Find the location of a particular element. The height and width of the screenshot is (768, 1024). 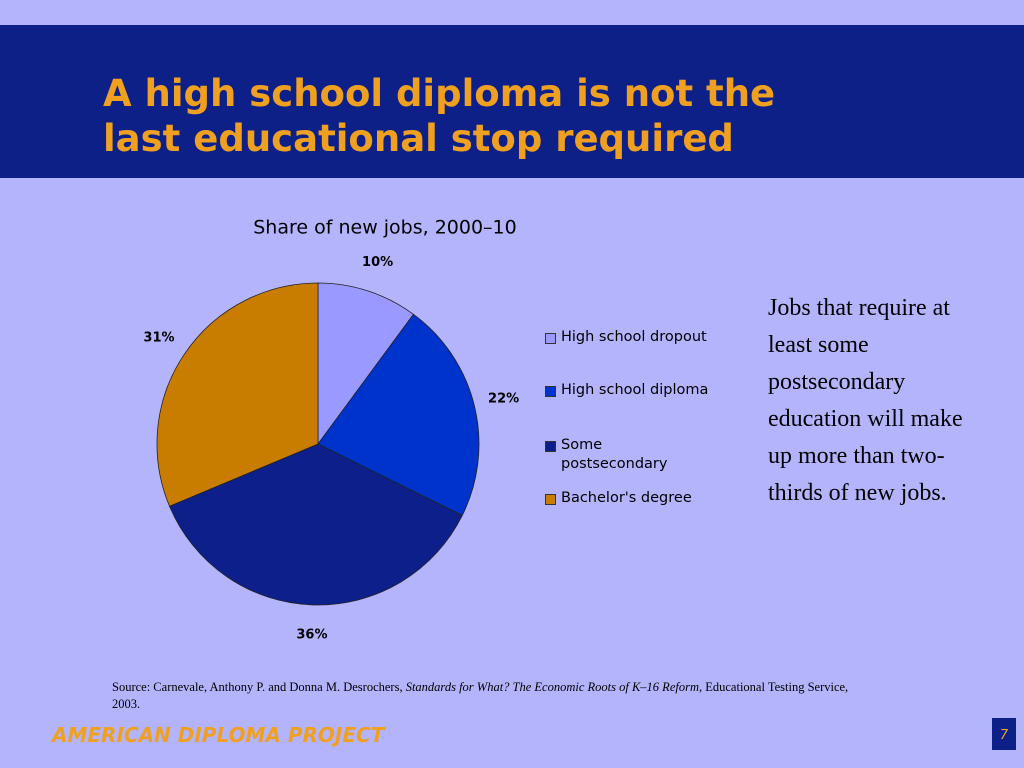

legend-label: Bachelor's degree is located at coordinates (626, 498).